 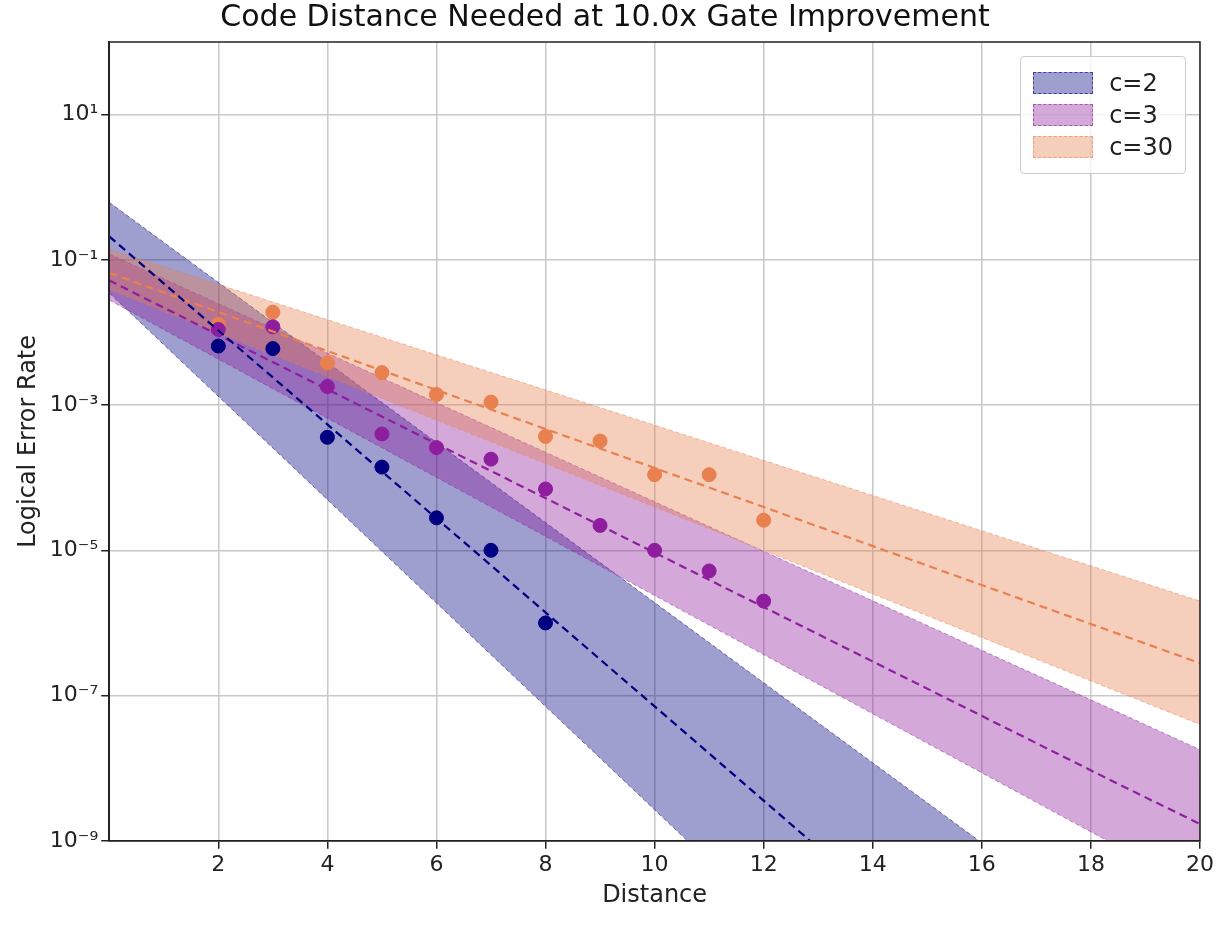 I want to click on x-tick-label: 6, so click(x=436, y=863).